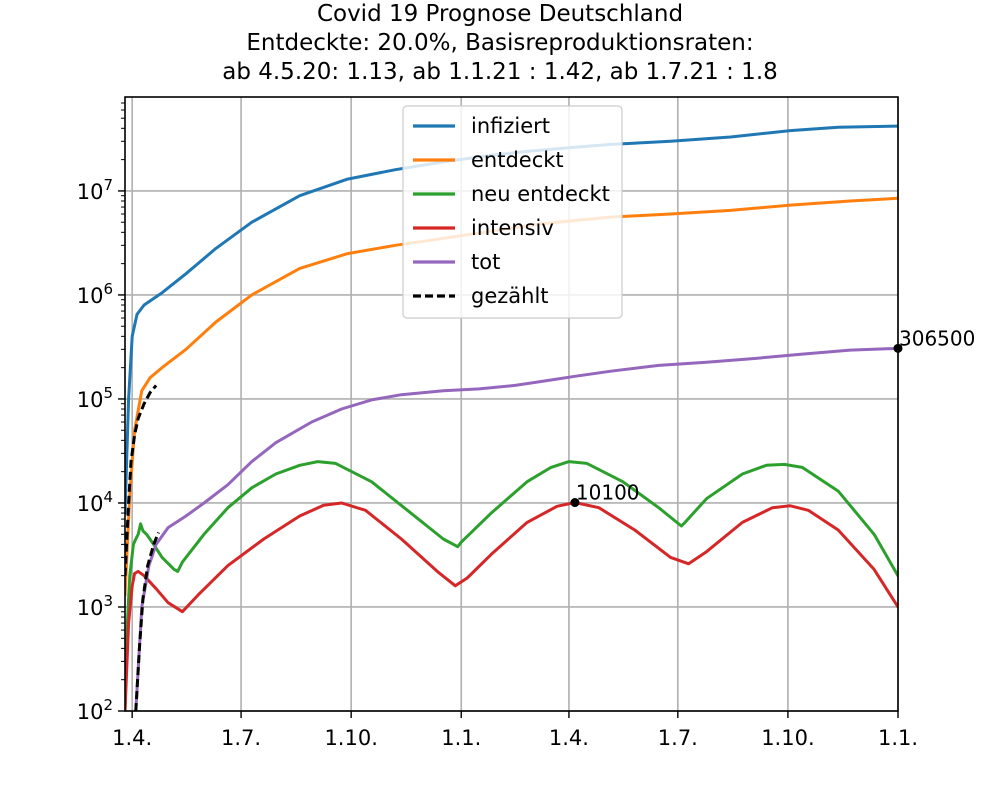 The image size is (1000, 800). What do you see at coordinates (95, 190) in the screenshot?
I see `y-tick-label: 10⁷` at bounding box center [95, 190].